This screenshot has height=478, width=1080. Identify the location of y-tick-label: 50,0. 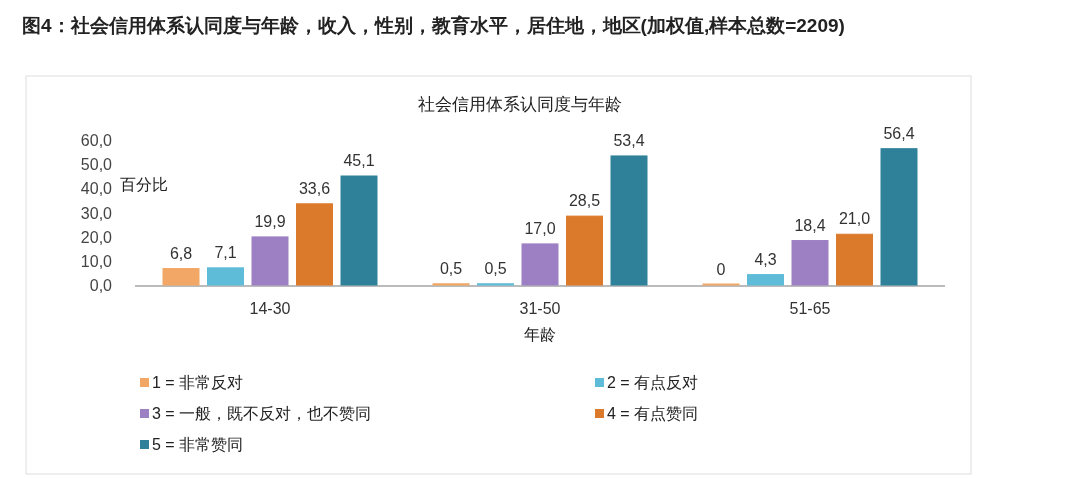
(96, 165).